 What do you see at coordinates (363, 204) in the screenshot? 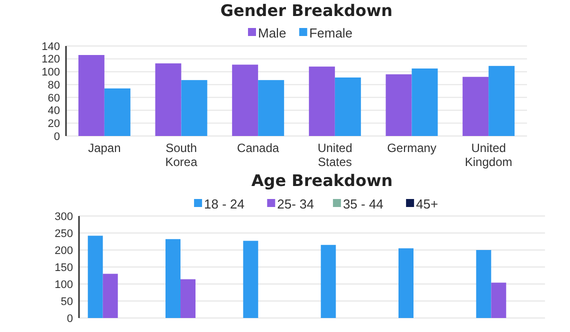
I see `legend-label: 35 - 44` at bounding box center [363, 204].